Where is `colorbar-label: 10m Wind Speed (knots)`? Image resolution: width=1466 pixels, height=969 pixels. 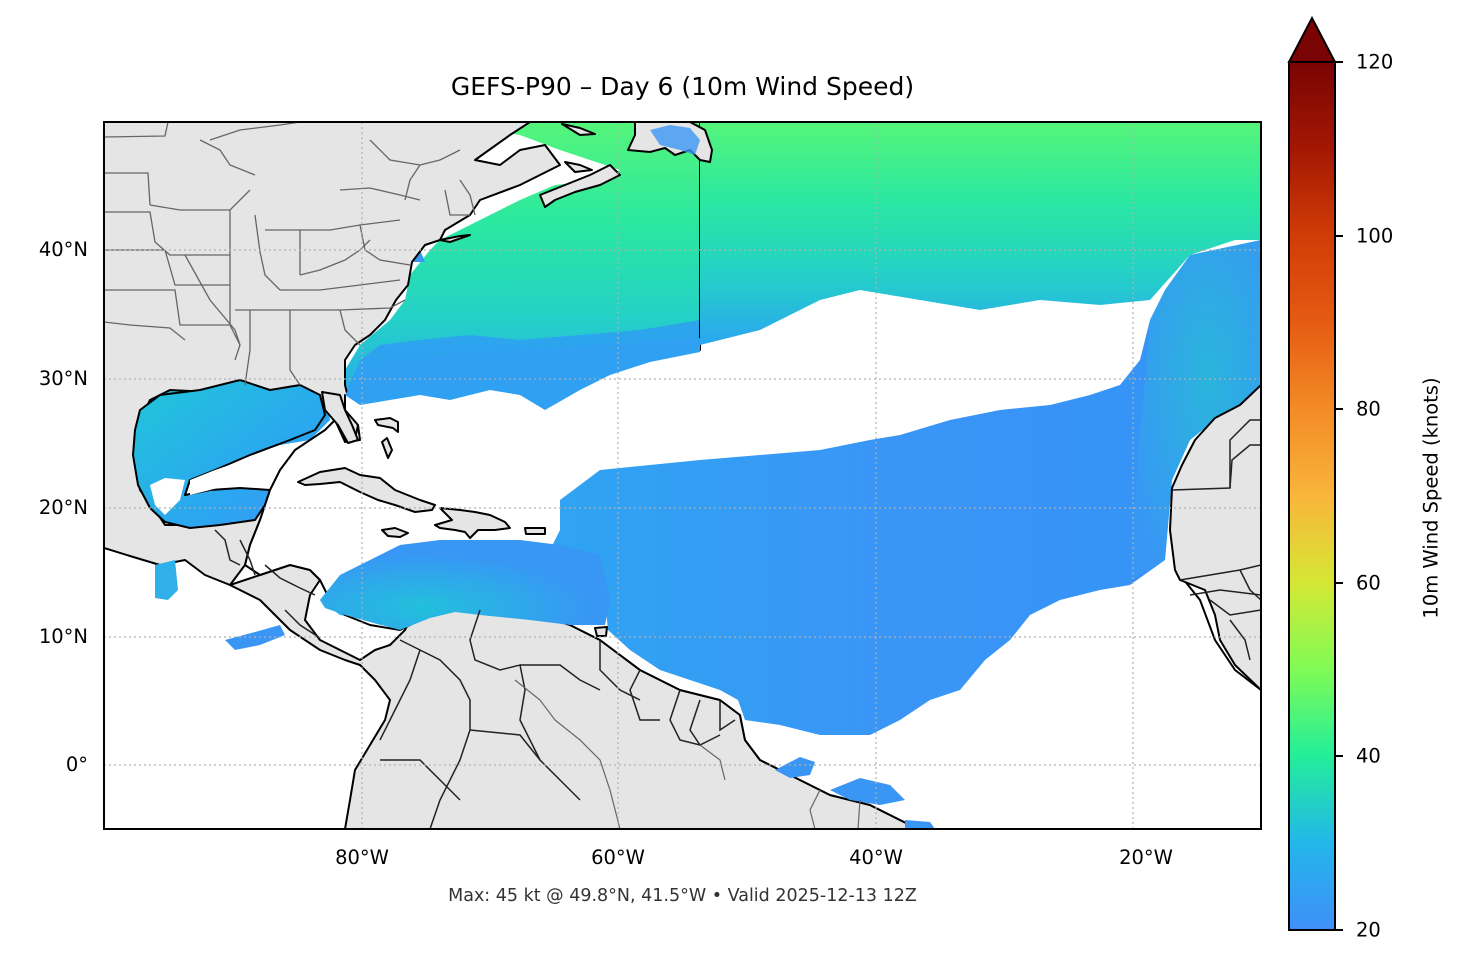 colorbar-label: 10m Wind Speed (knots) is located at coordinates (1431, 498).